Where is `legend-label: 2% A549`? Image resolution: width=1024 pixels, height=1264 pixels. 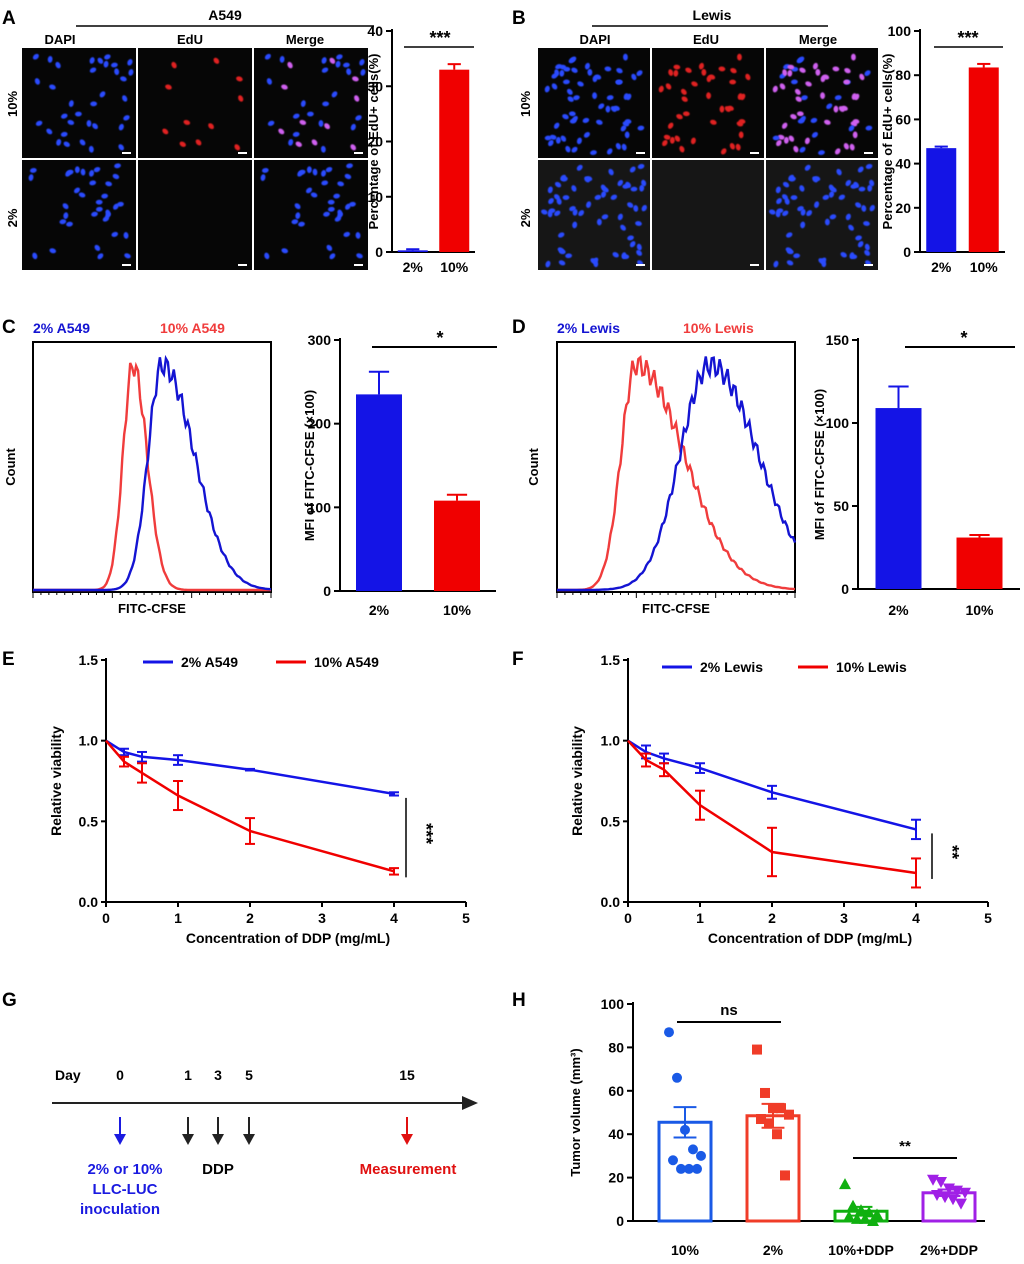
legend-label: 2% A549 is located at coordinates (209, 662).